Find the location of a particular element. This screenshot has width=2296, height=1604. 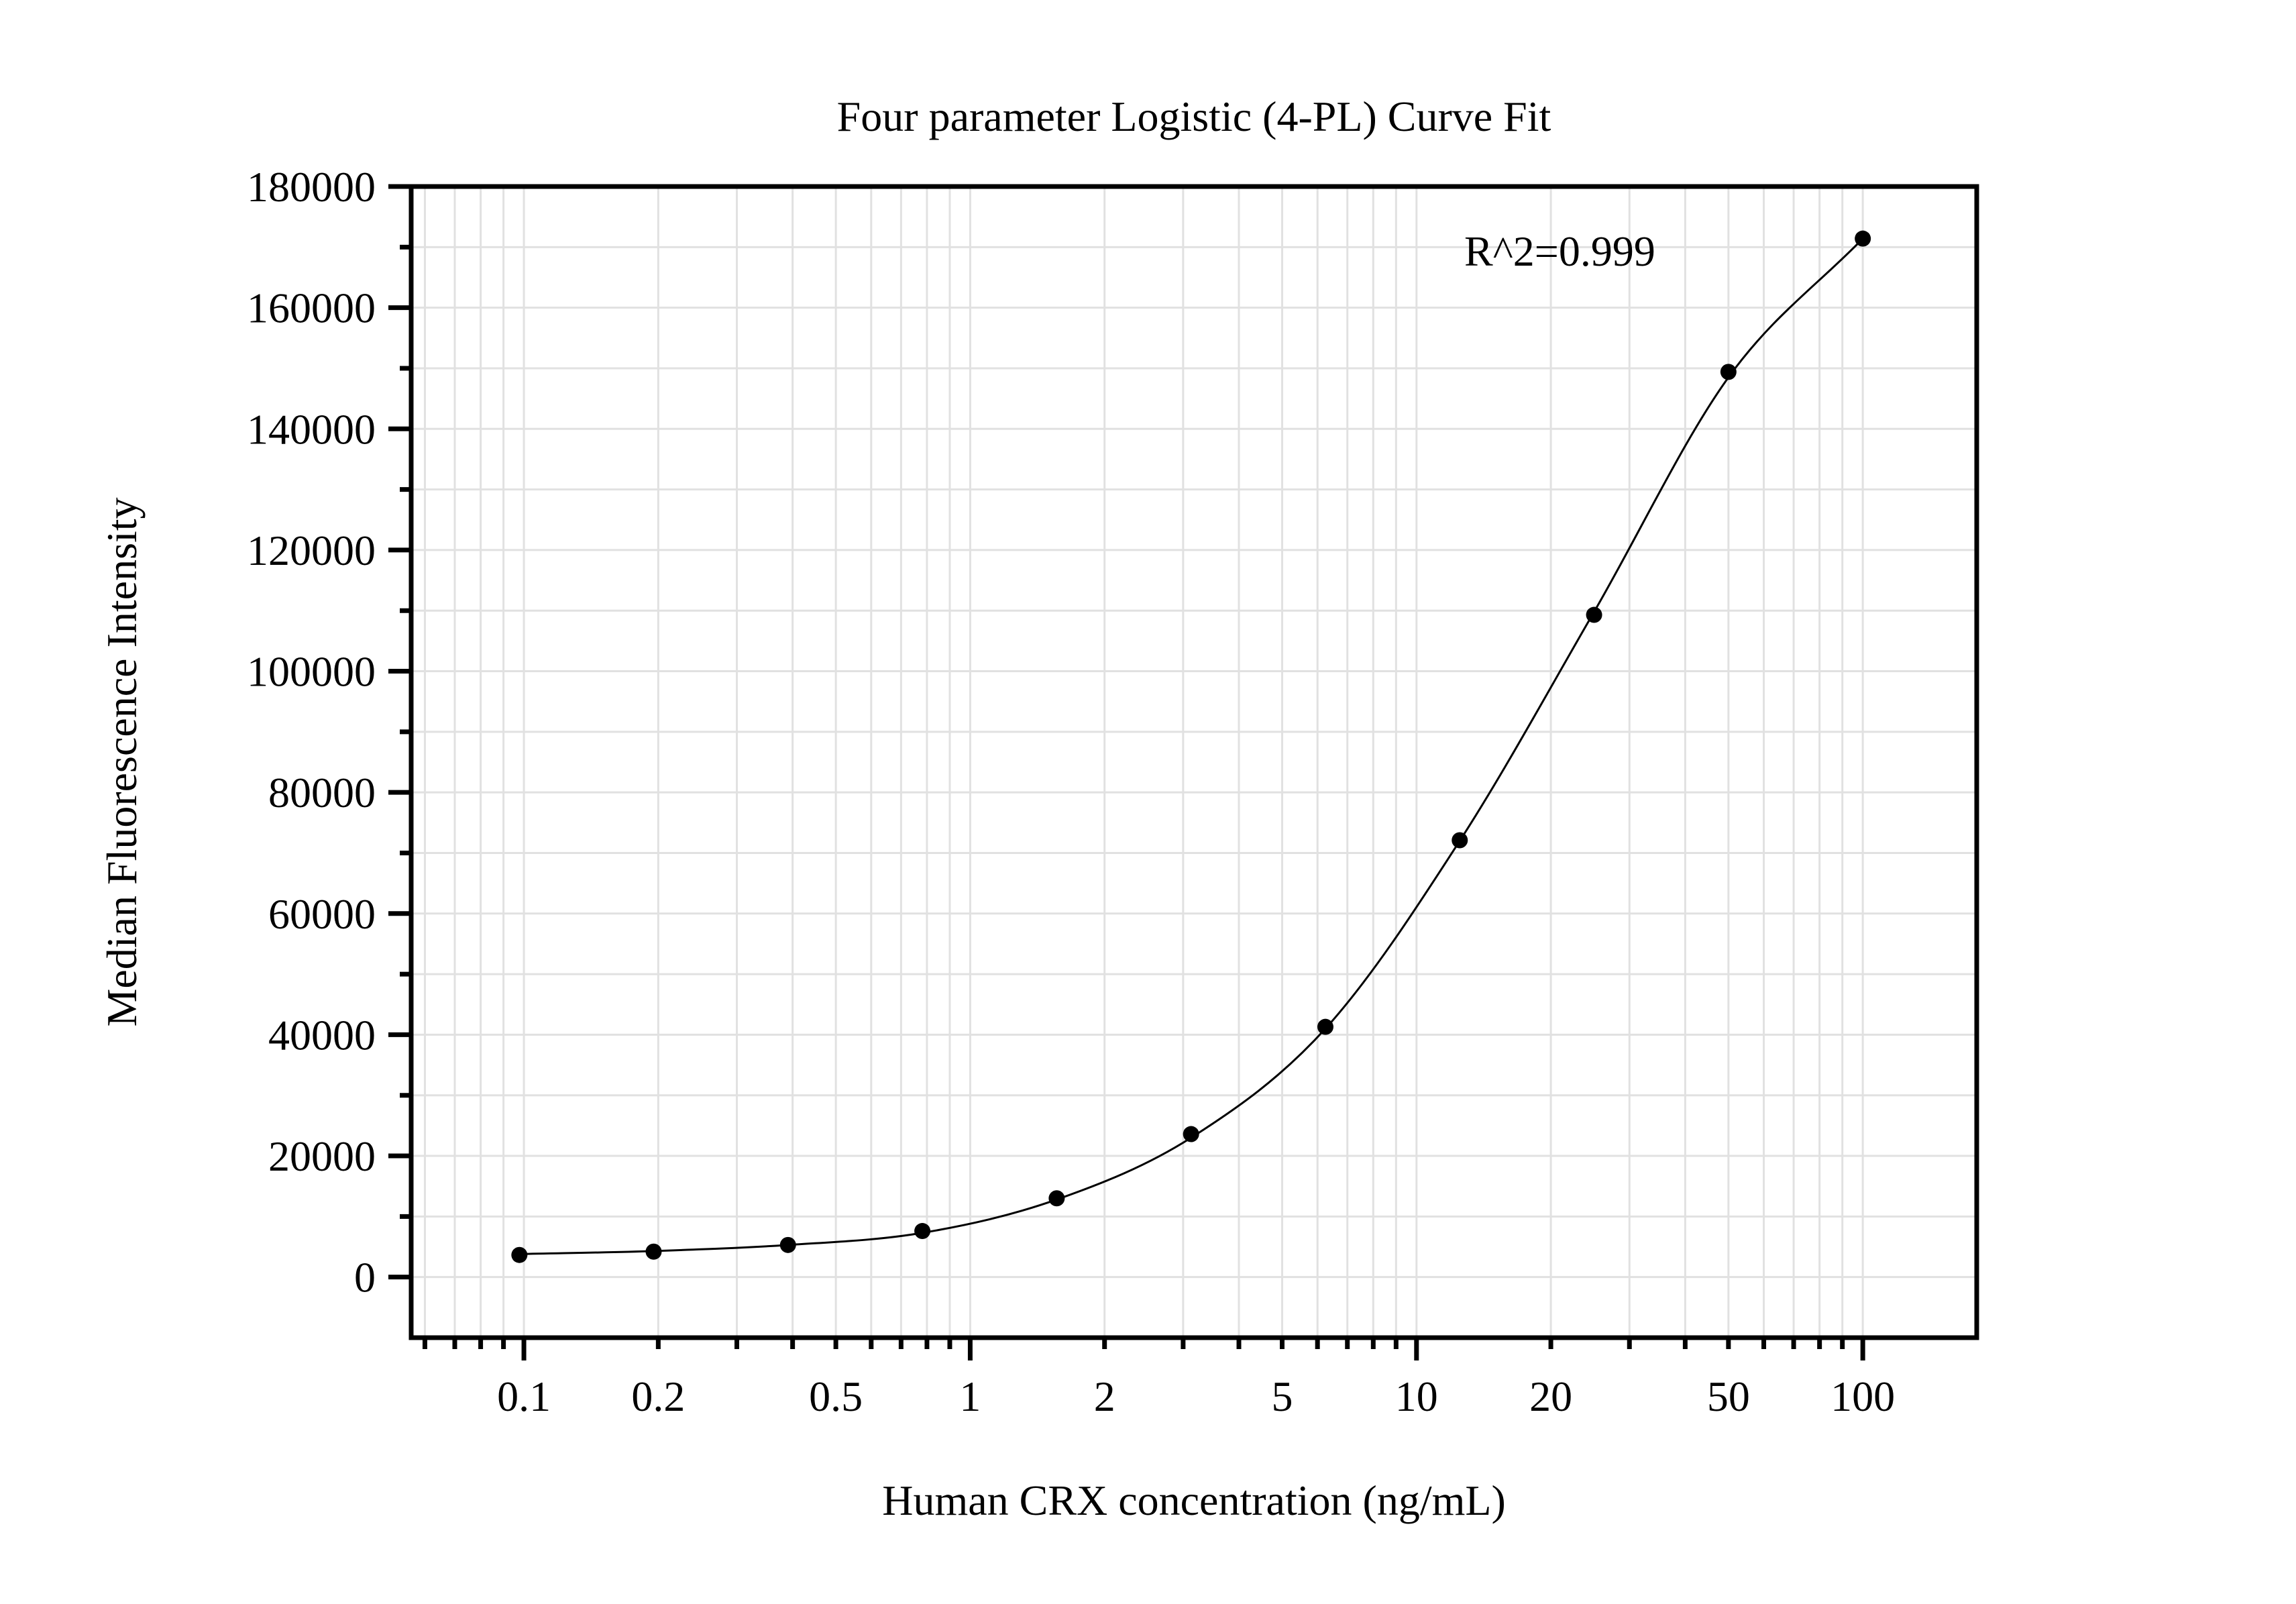

x-tick-label: 100 is located at coordinates (1862, 1396).